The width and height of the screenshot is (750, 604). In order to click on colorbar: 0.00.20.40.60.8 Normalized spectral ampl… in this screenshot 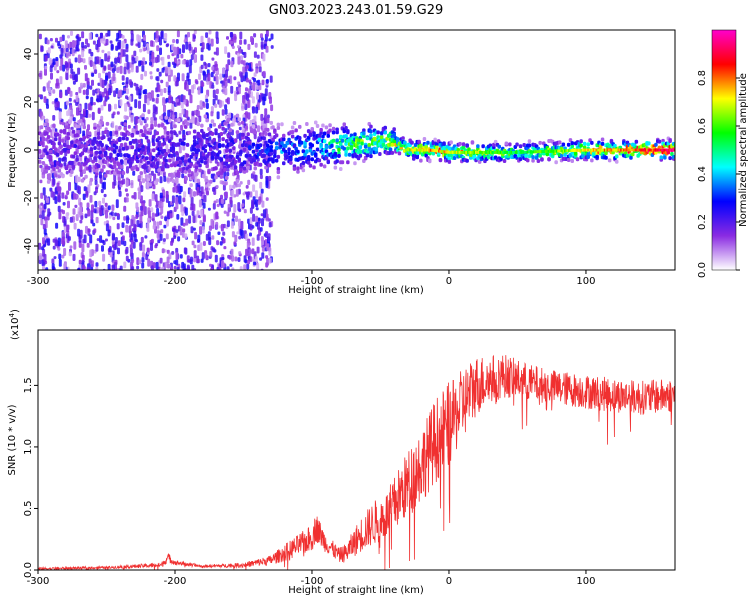, I will do `click(723, 153)`.